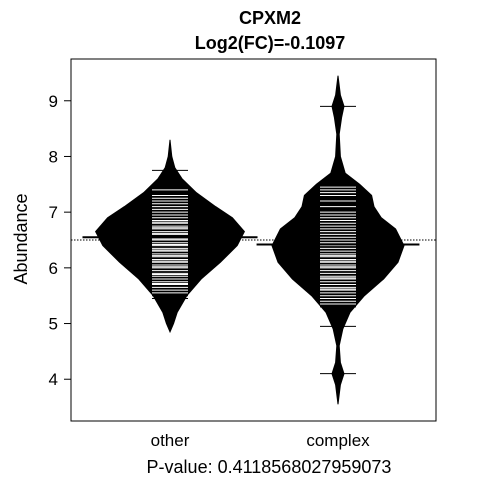 Image resolution: width=480 pixels, height=480 pixels. Describe the element at coordinates (21, 238) in the screenshot. I see `y-axis-label: Abundance` at that location.